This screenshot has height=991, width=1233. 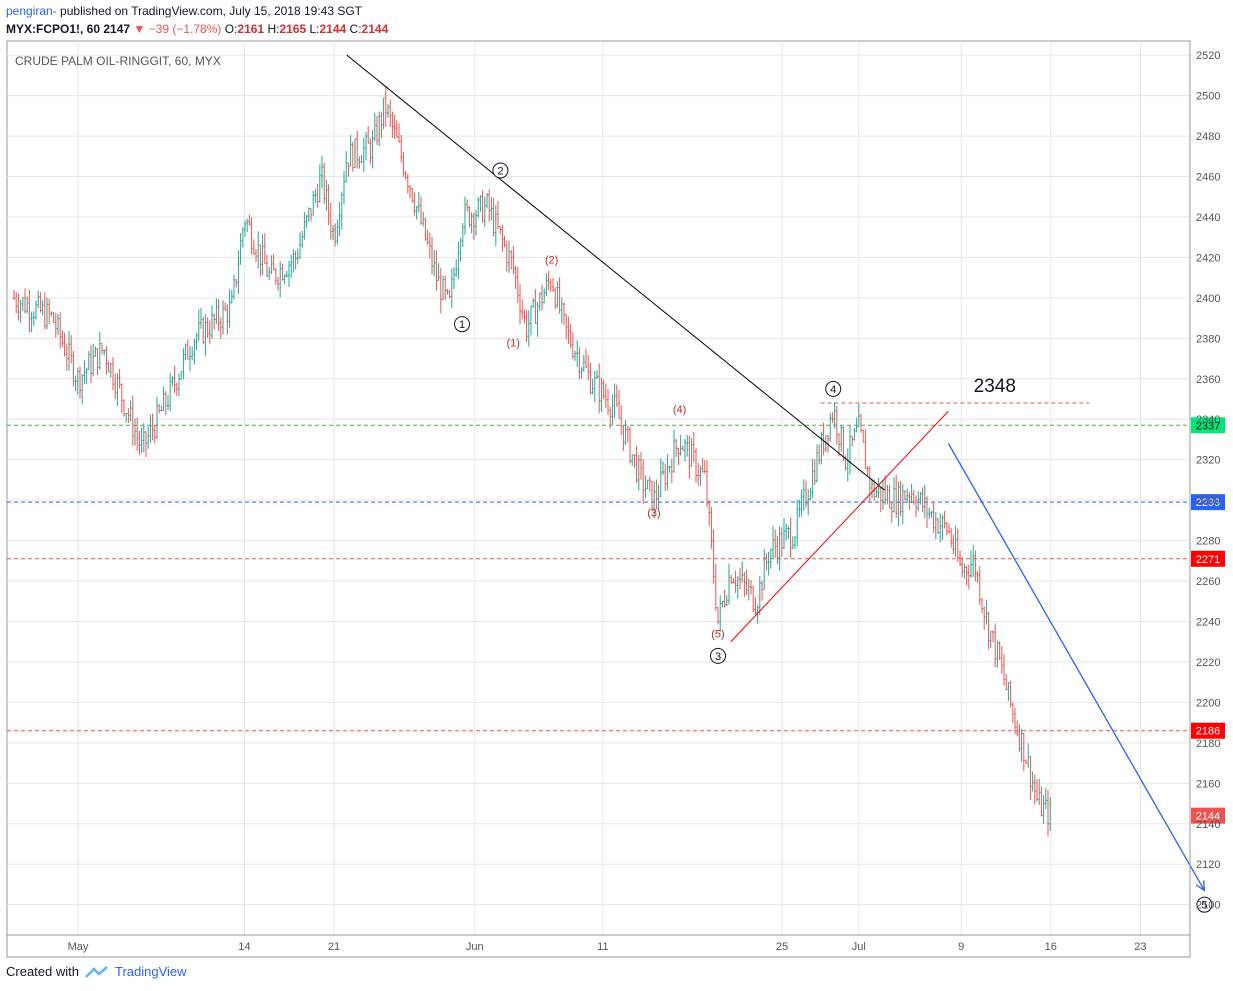 I want to click on time-axis: May1421Jun1125Jul91623Aug7, so click(x=619, y=946).